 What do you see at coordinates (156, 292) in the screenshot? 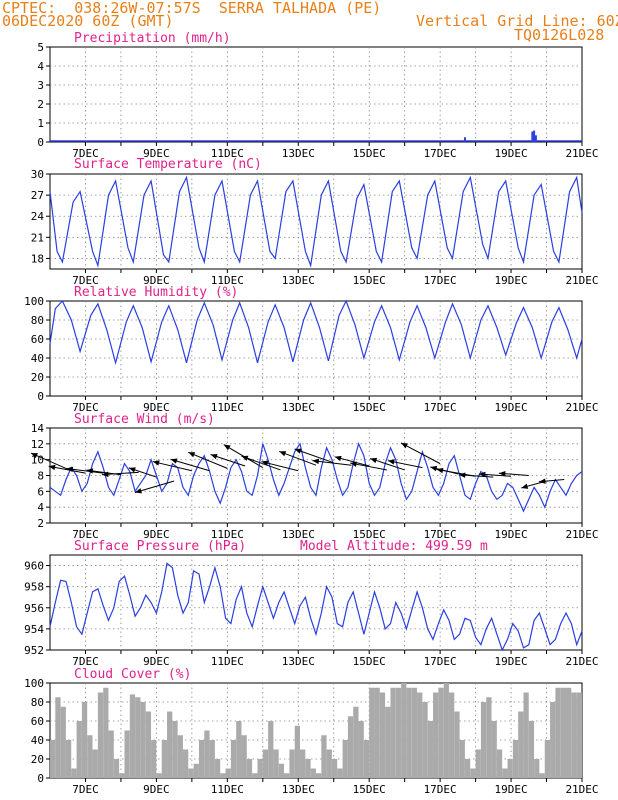
I see `panel-title: Relative Humidity (%)` at bounding box center [156, 292].